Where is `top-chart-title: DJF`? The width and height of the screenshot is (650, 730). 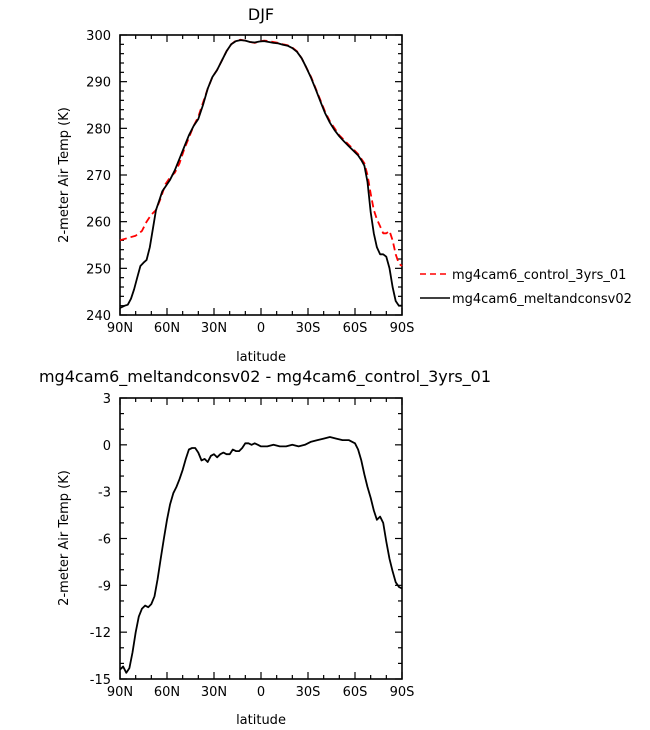
top-chart-title: DJF is located at coordinates (261, 14).